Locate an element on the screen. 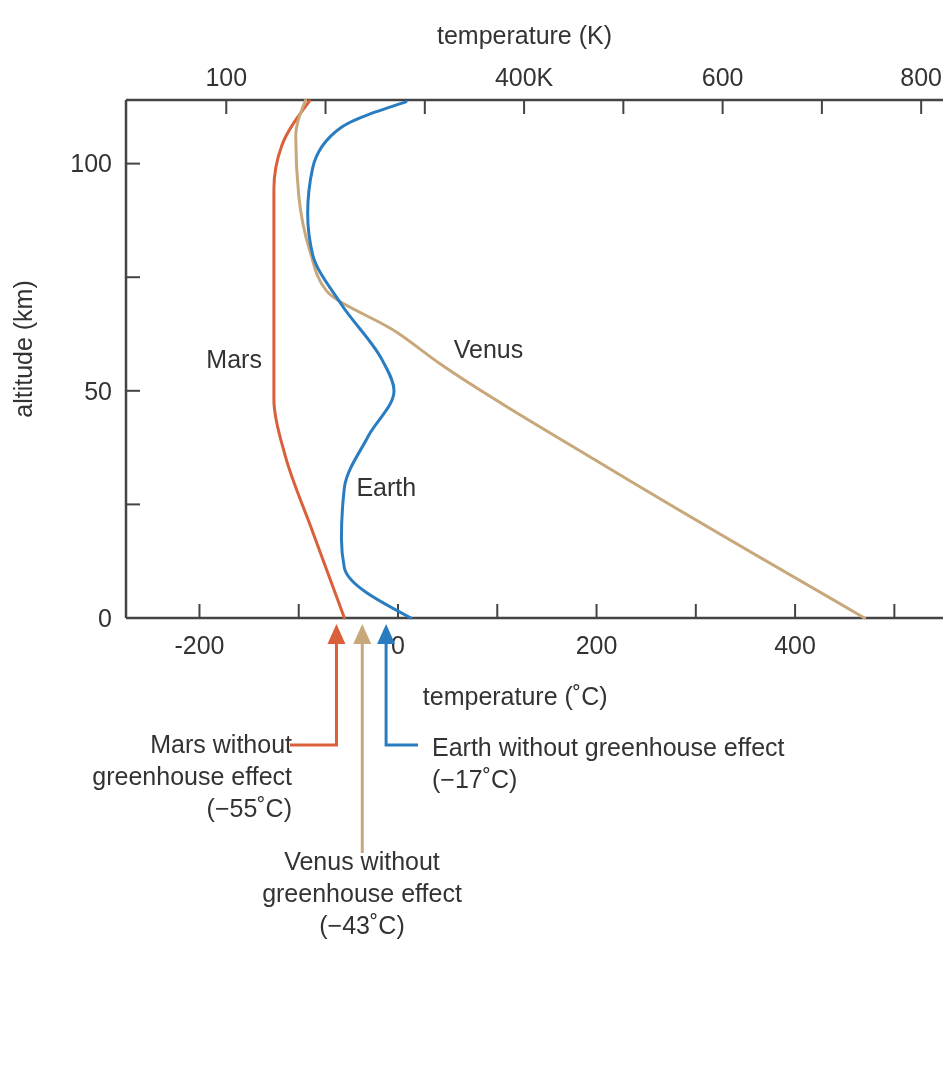  text: Earth without greenhouse effect (−17˚C) is located at coordinates (608, 763).